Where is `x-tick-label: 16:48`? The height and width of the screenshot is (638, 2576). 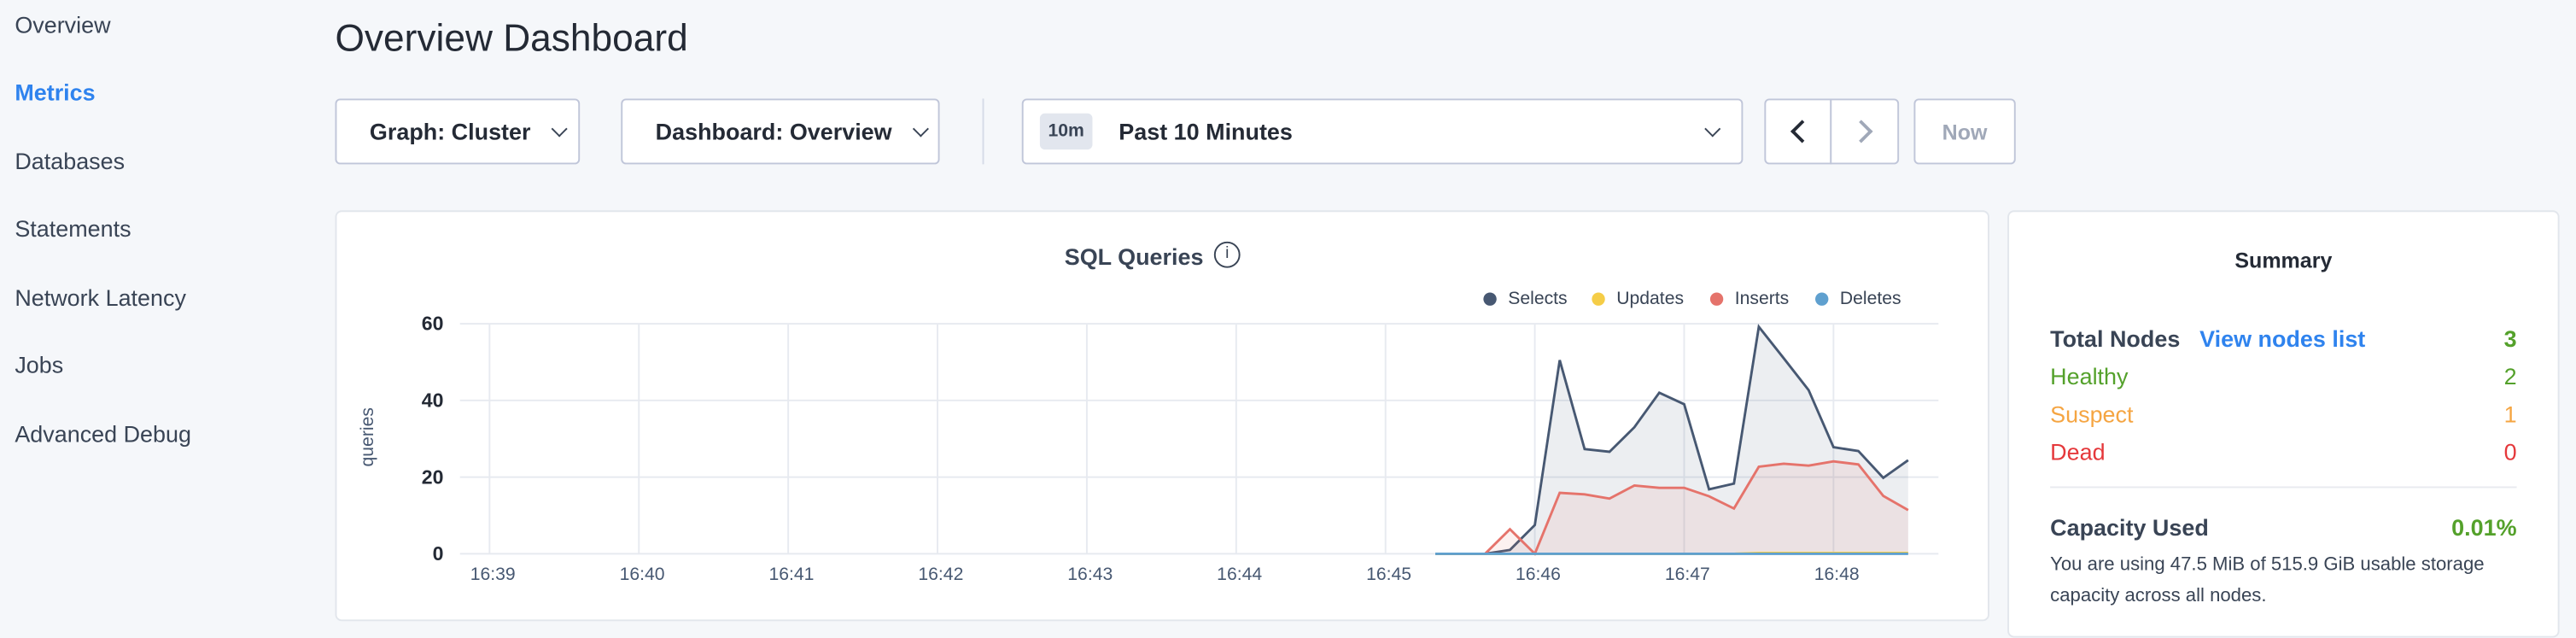 x-tick-label: 16:48 is located at coordinates (1837, 574).